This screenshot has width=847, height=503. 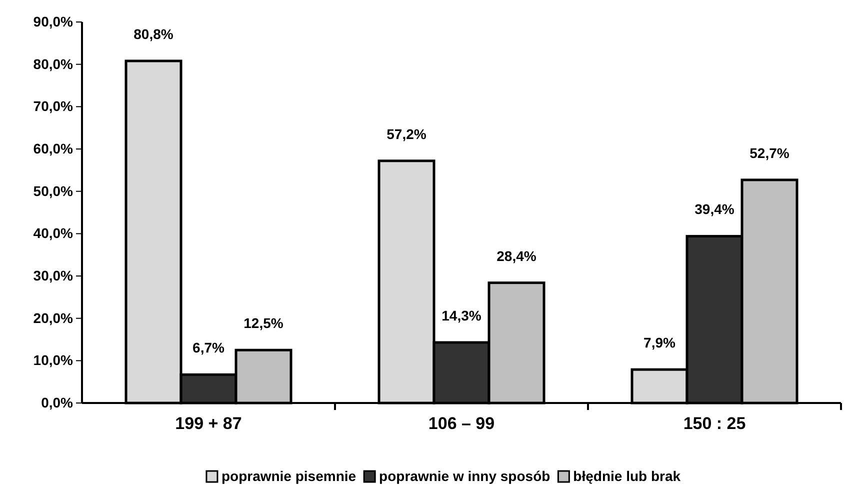 What do you see at coordinates (57, 402) in the screenshot?
I see `y-tick-label: 0,0%` at bounding box center [57, 402].